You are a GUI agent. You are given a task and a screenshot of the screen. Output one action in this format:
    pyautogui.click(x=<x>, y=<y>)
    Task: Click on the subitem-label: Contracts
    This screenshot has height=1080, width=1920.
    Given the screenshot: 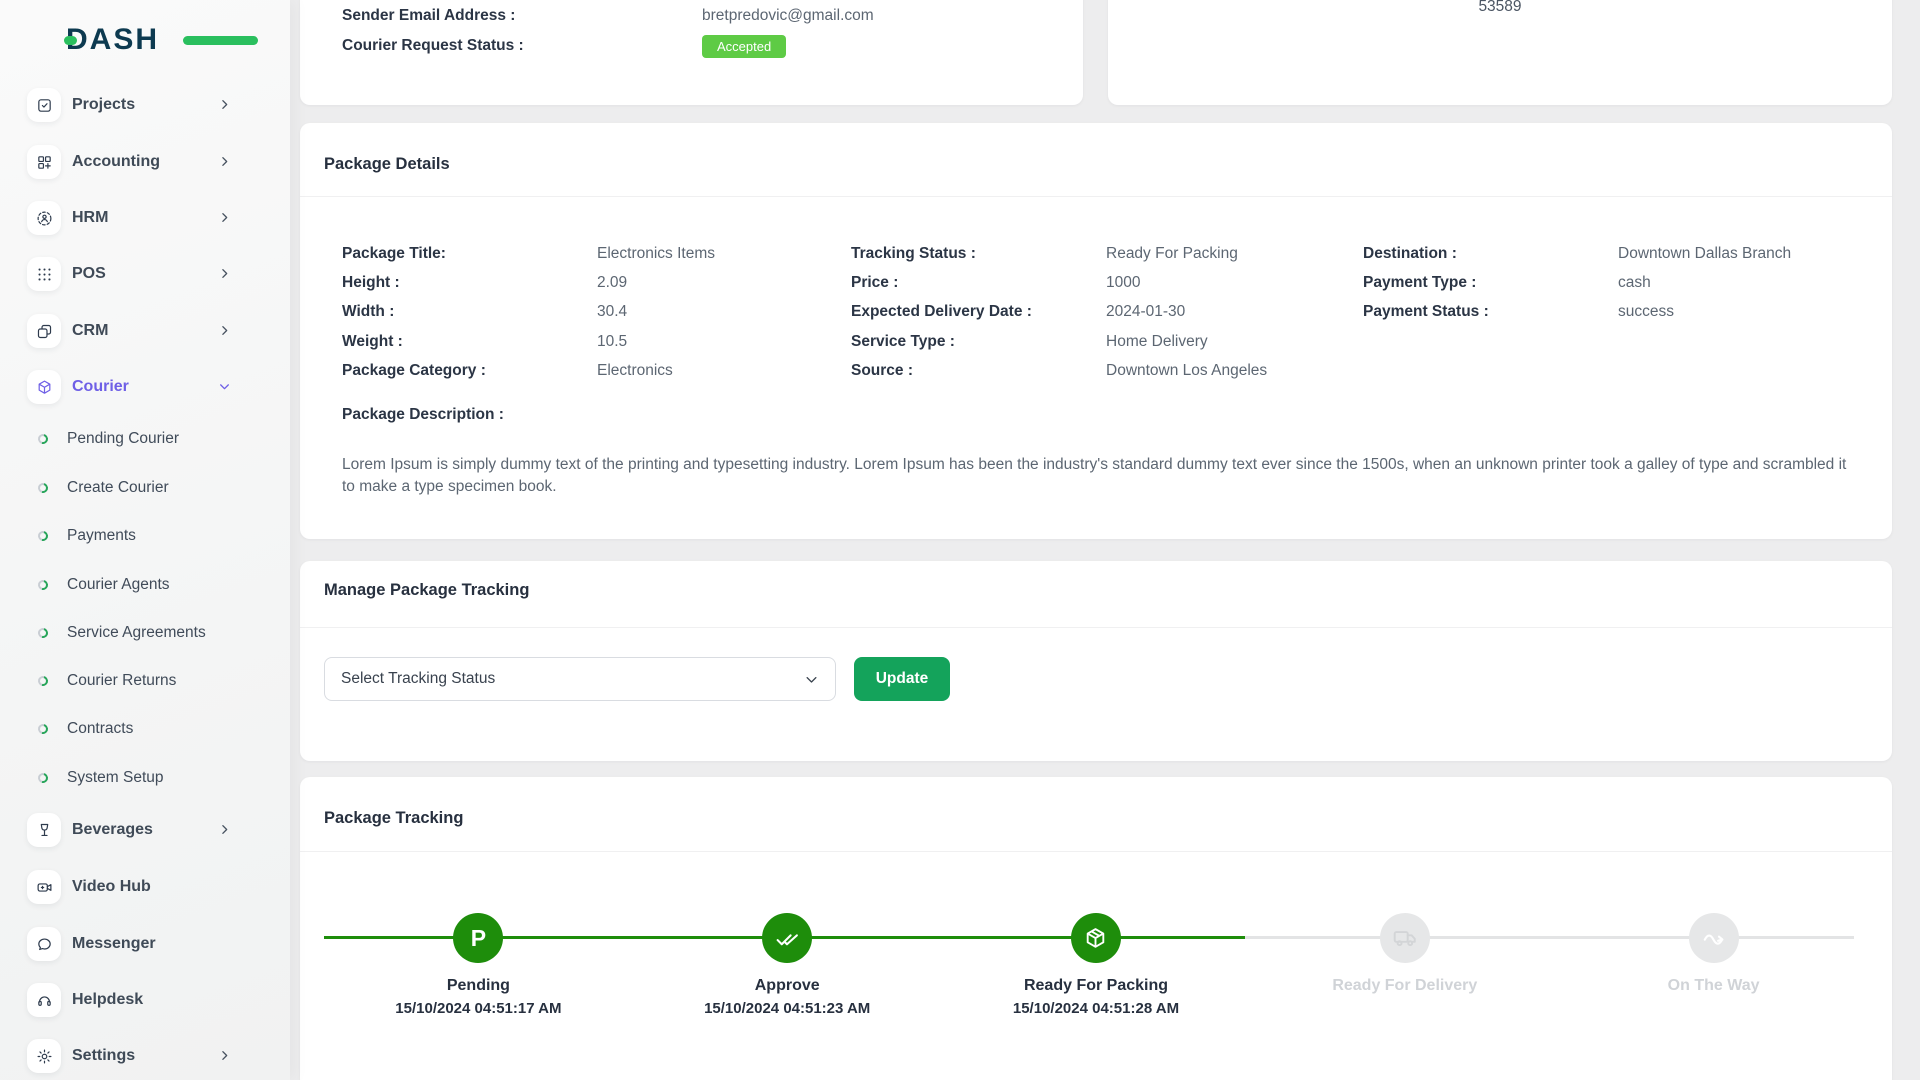 What is the action you would take?
    pyautogui.click(x=100, y=728)
    